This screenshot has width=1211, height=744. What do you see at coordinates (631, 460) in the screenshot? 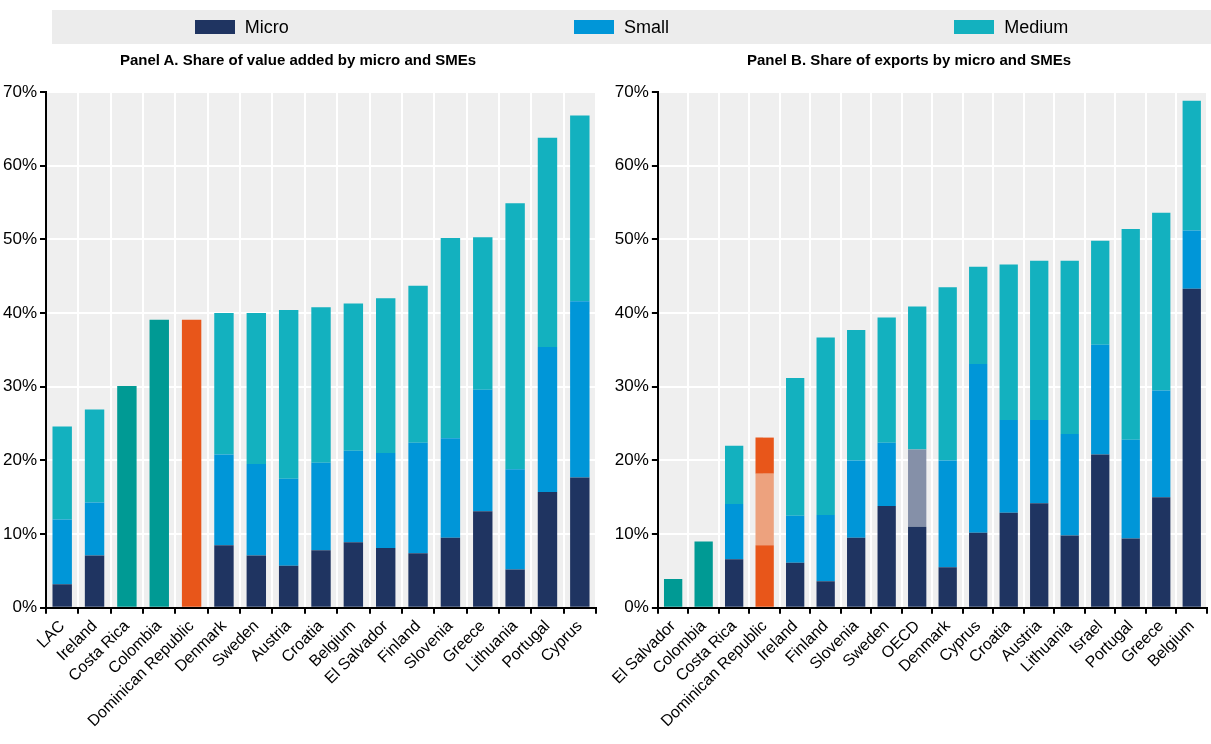
I see `y-tick-label: 20%` at bounding box center [631, 460].